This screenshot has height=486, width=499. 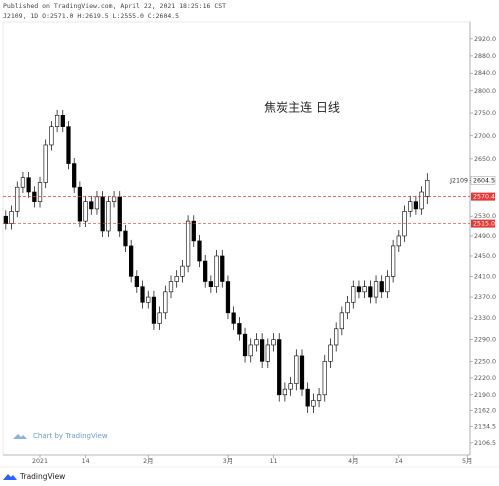 What do you see at coordinates (467, 461) in the screenshot?
I see `x-tick-label: 5月` at bounding box center [467, 461].